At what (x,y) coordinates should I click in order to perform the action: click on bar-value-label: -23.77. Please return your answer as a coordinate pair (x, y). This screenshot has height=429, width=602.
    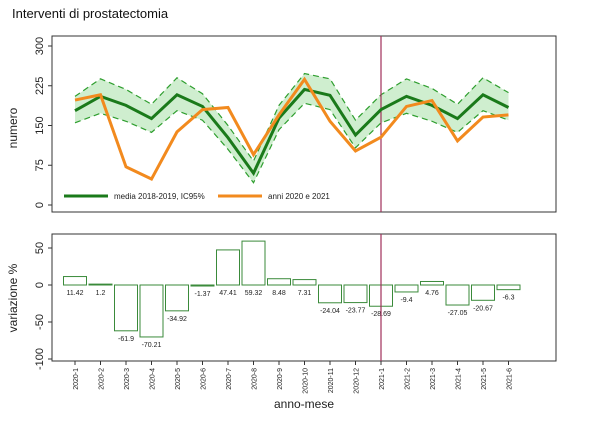
    Looking at the image, I should click on (356, 311).